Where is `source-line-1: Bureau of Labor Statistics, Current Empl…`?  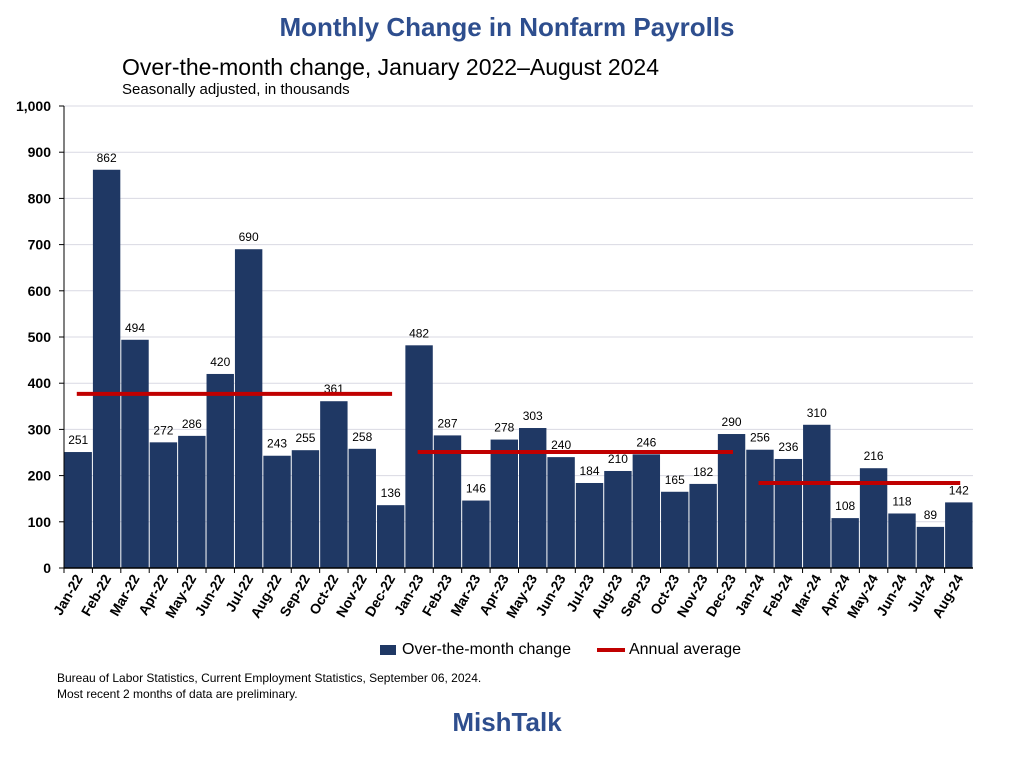 source-line-1: Bureau of Labor Statistics, Current Empl… is located at coordinates (269, 678).